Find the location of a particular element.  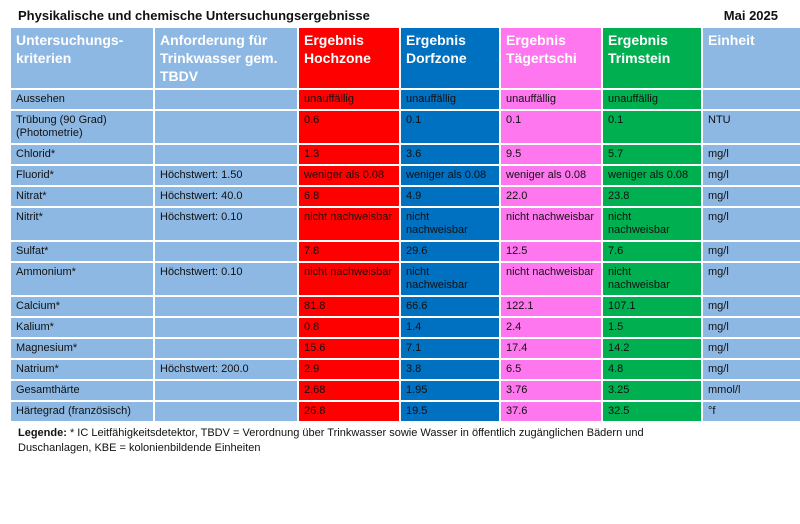

cell-trimstein: 5.7 is located at coordinates (652, 154).